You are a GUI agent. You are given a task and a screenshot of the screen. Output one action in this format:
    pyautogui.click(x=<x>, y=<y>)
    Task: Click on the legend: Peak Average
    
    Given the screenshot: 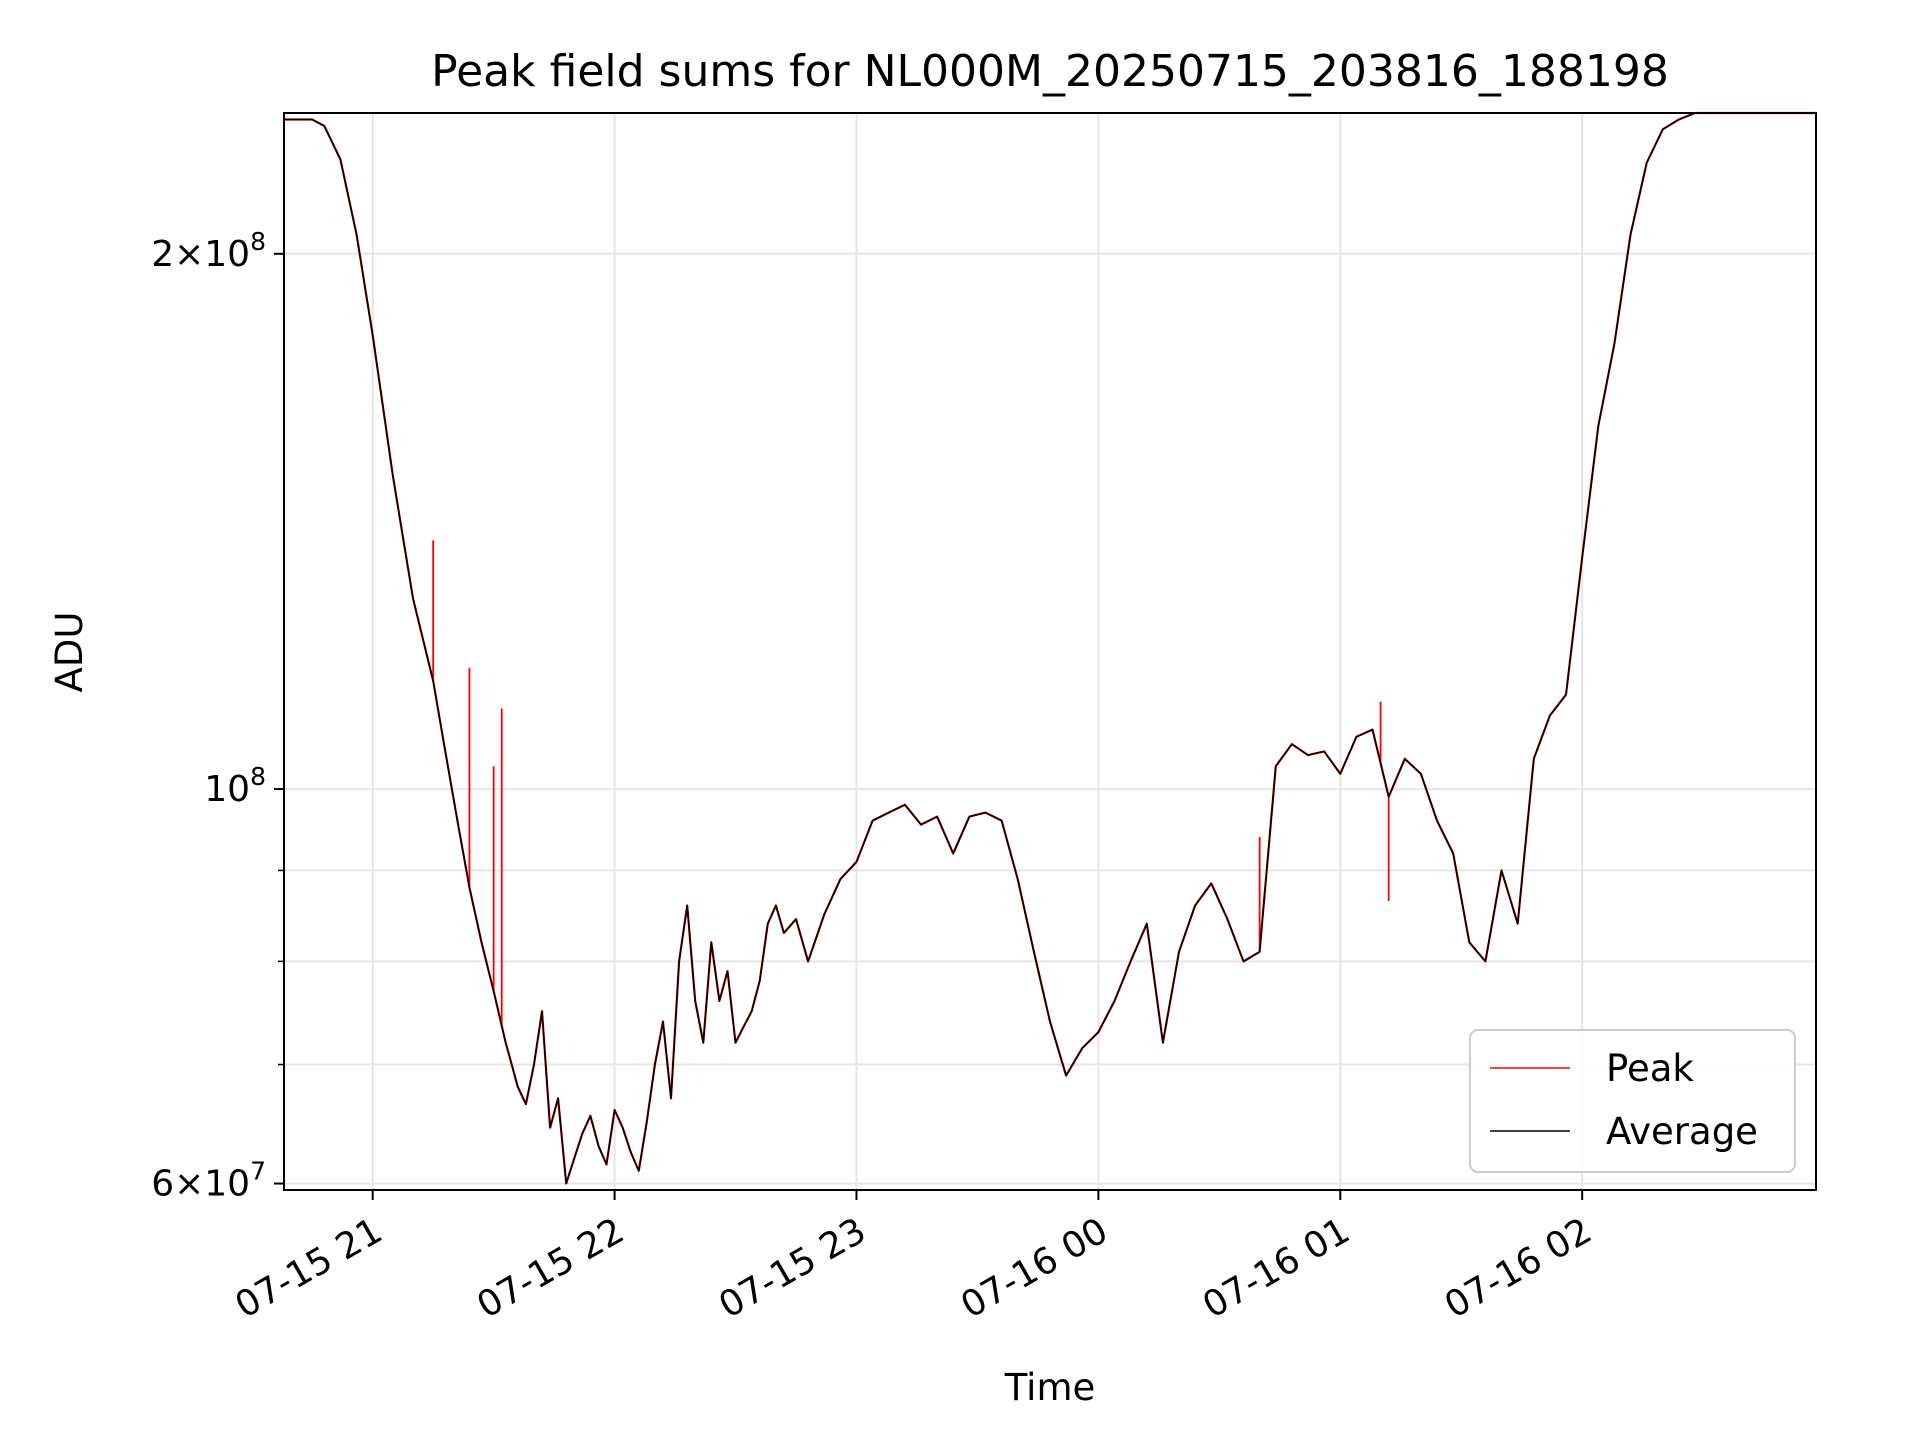 What is the action you would take?
    pyautogui.click(x=1632, y=1101)
    